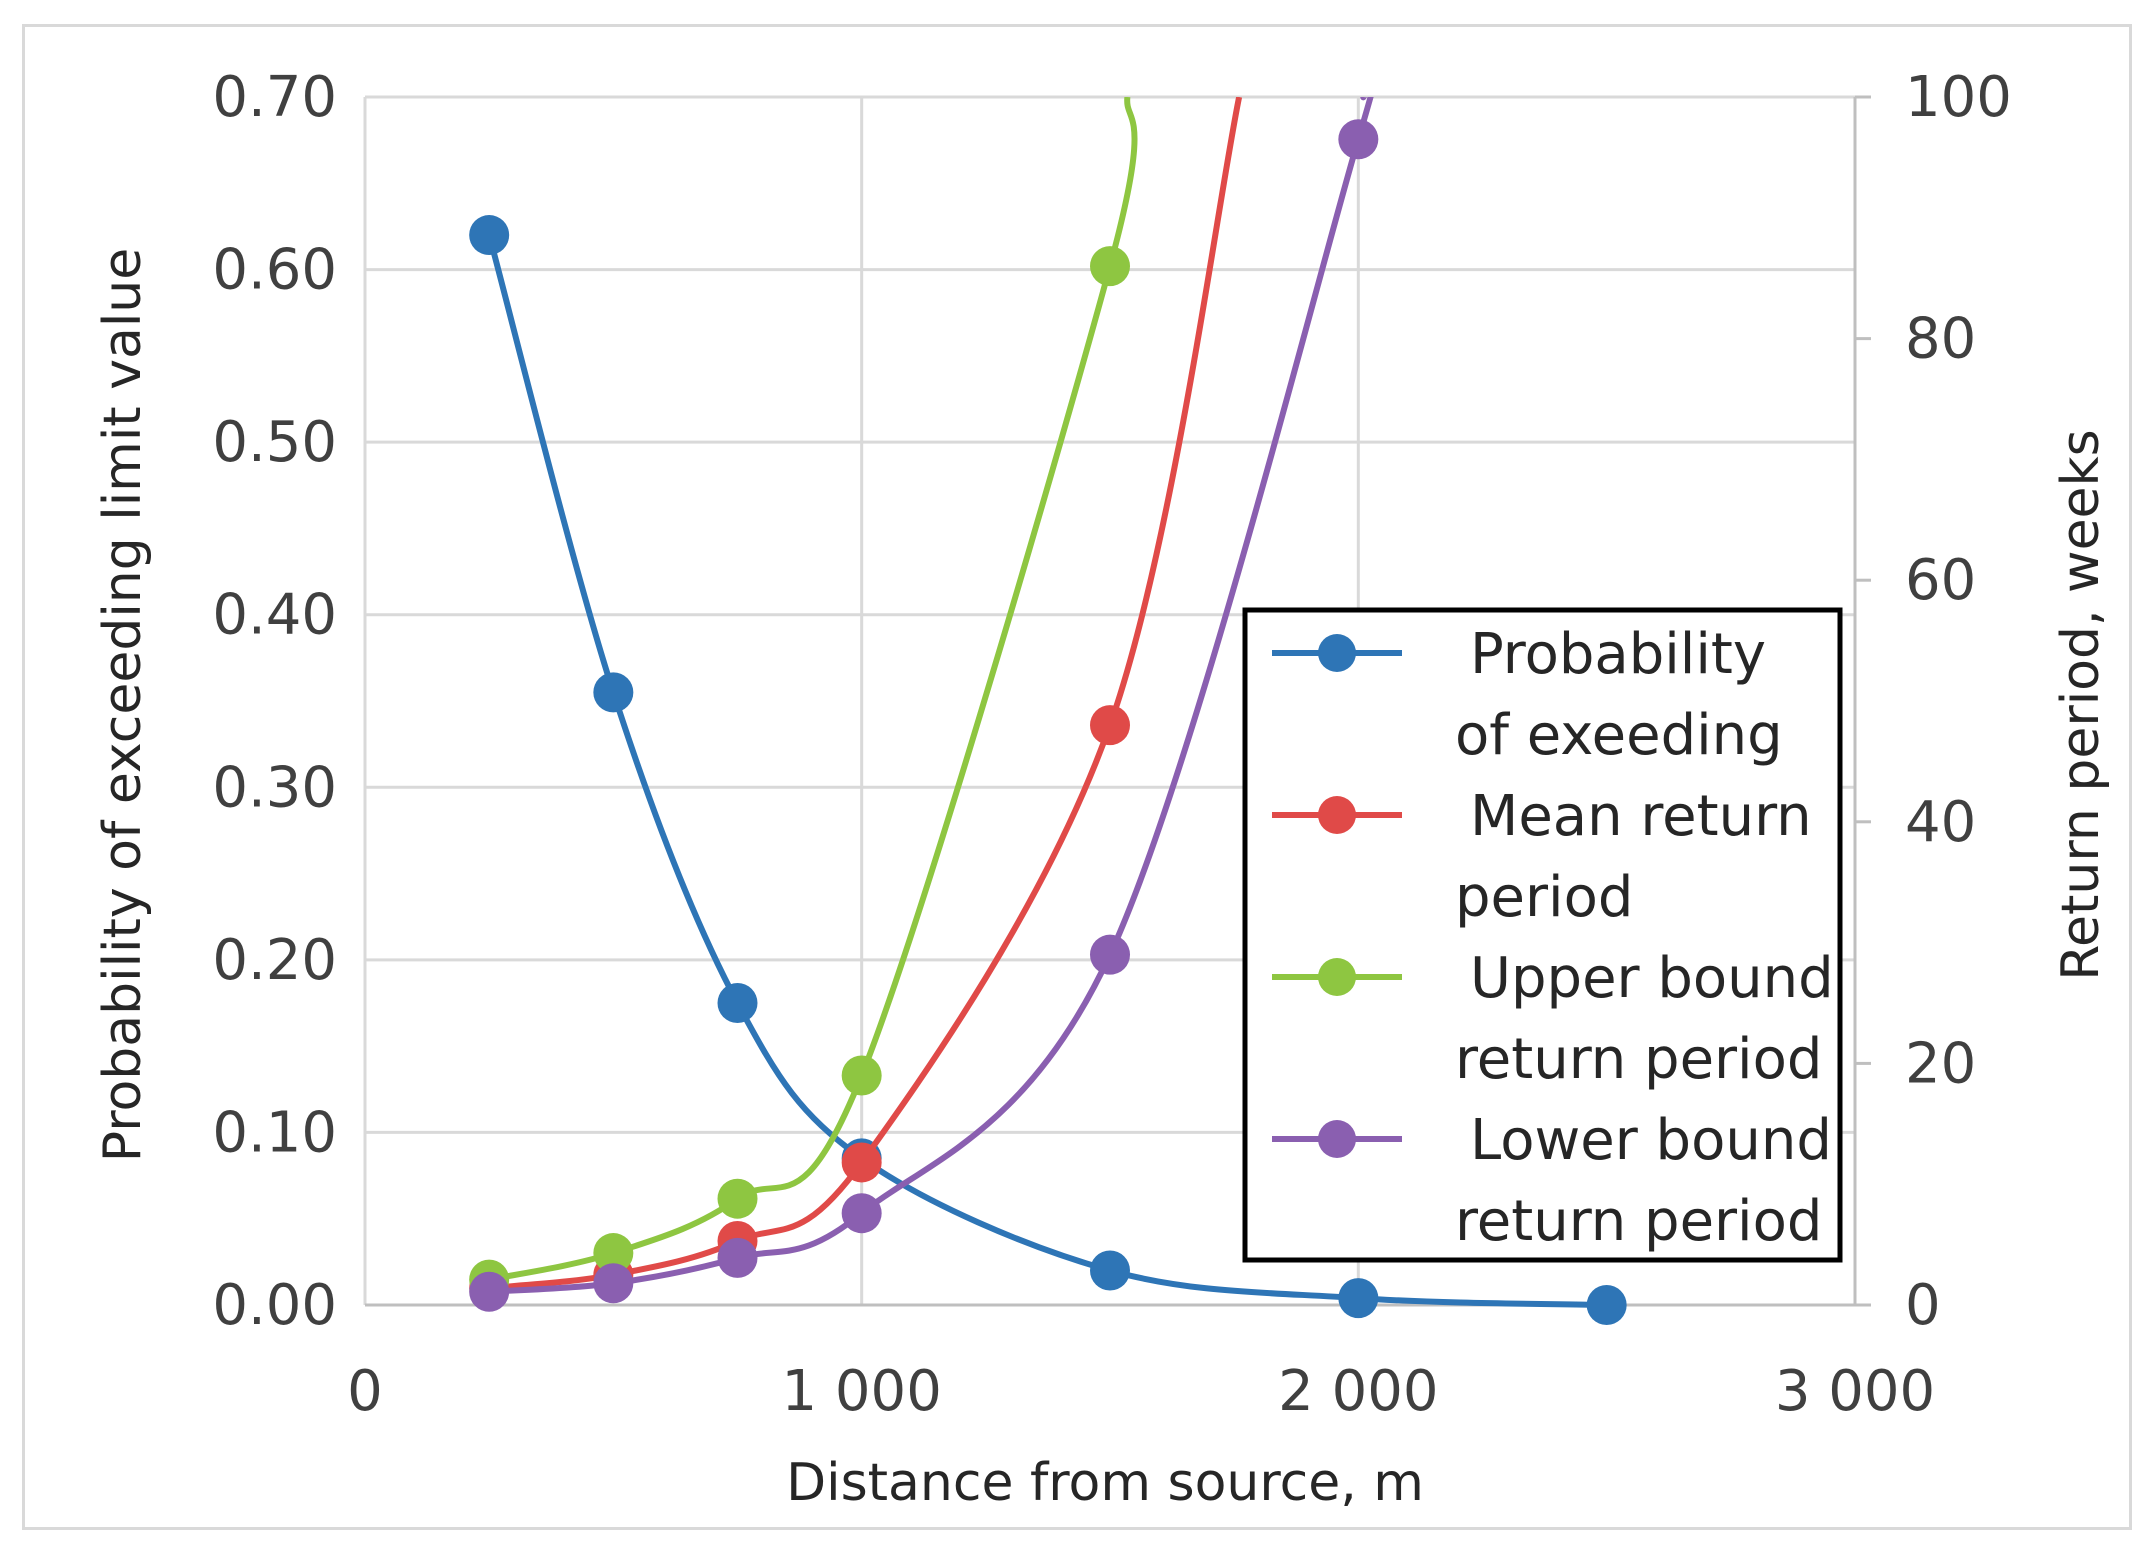 Image resolution: width=2153 pixels, height=1567 pixels. What do you see at coordinates (1105, 1483) in the screenshot?
I see `x-axis-title: Distance from source, m` at bounding box center [1105, 1483].